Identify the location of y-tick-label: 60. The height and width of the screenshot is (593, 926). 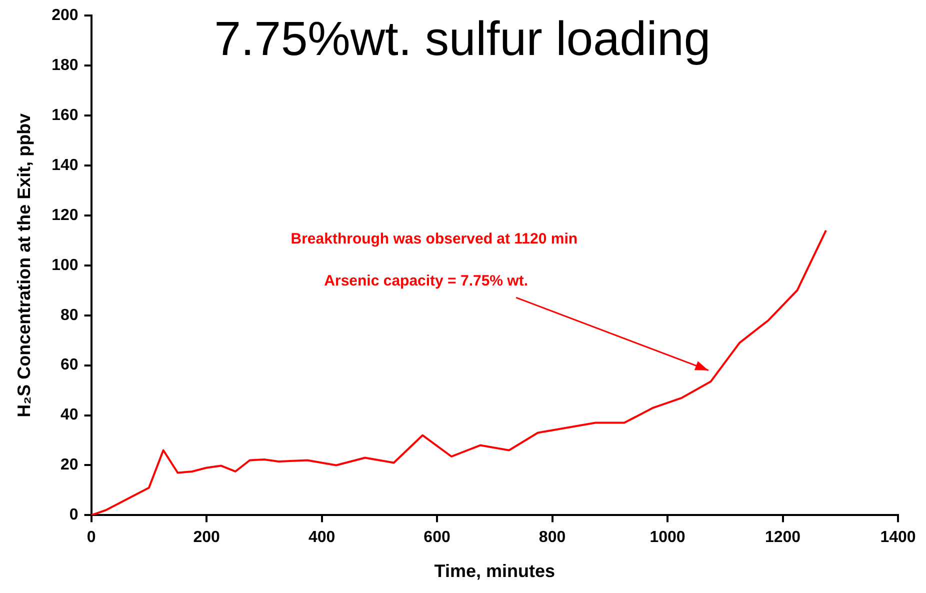
(69, 365).